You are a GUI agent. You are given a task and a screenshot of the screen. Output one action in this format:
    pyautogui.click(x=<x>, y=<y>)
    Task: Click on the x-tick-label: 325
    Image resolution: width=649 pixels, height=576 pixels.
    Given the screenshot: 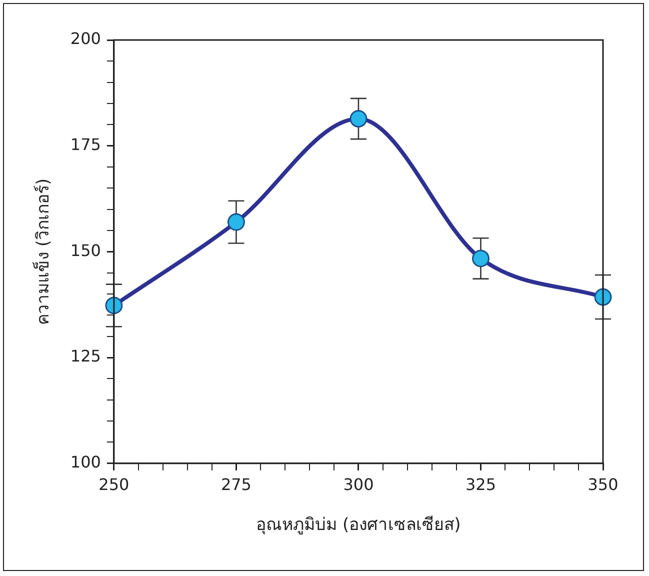 What is the action you would take?
    pyautogui.click(x=480, y=484)
    